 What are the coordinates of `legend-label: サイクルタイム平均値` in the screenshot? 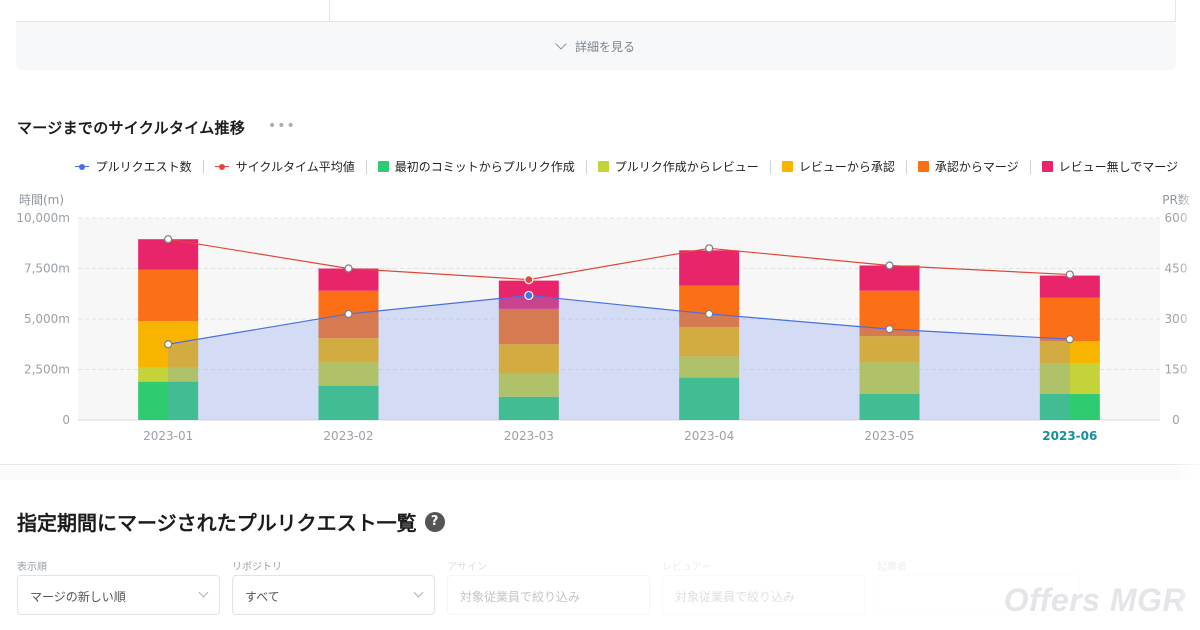 It's located at (295, 167).